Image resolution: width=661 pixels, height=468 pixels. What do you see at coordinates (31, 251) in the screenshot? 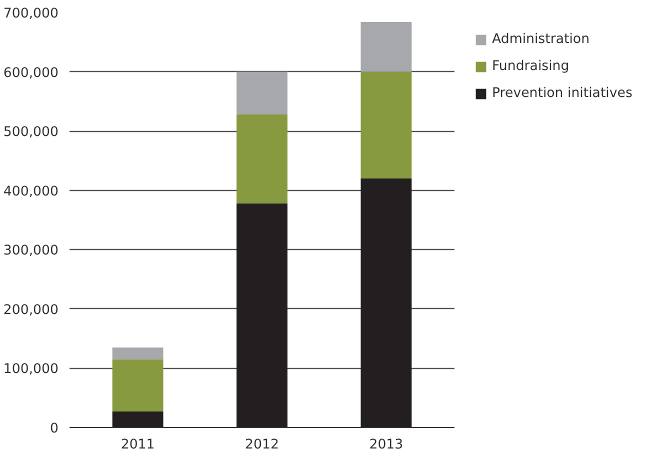
I see `y-tick-label: 300,000` at bounding box center [31, 251].